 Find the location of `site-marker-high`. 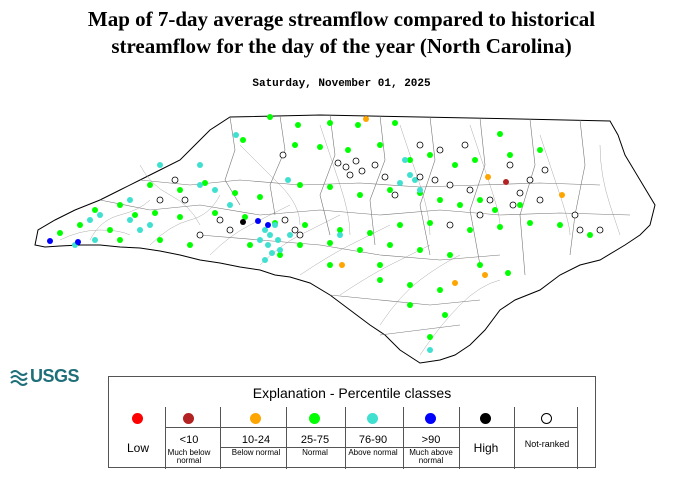

site-marker-high is located at coordinates (243, 222).